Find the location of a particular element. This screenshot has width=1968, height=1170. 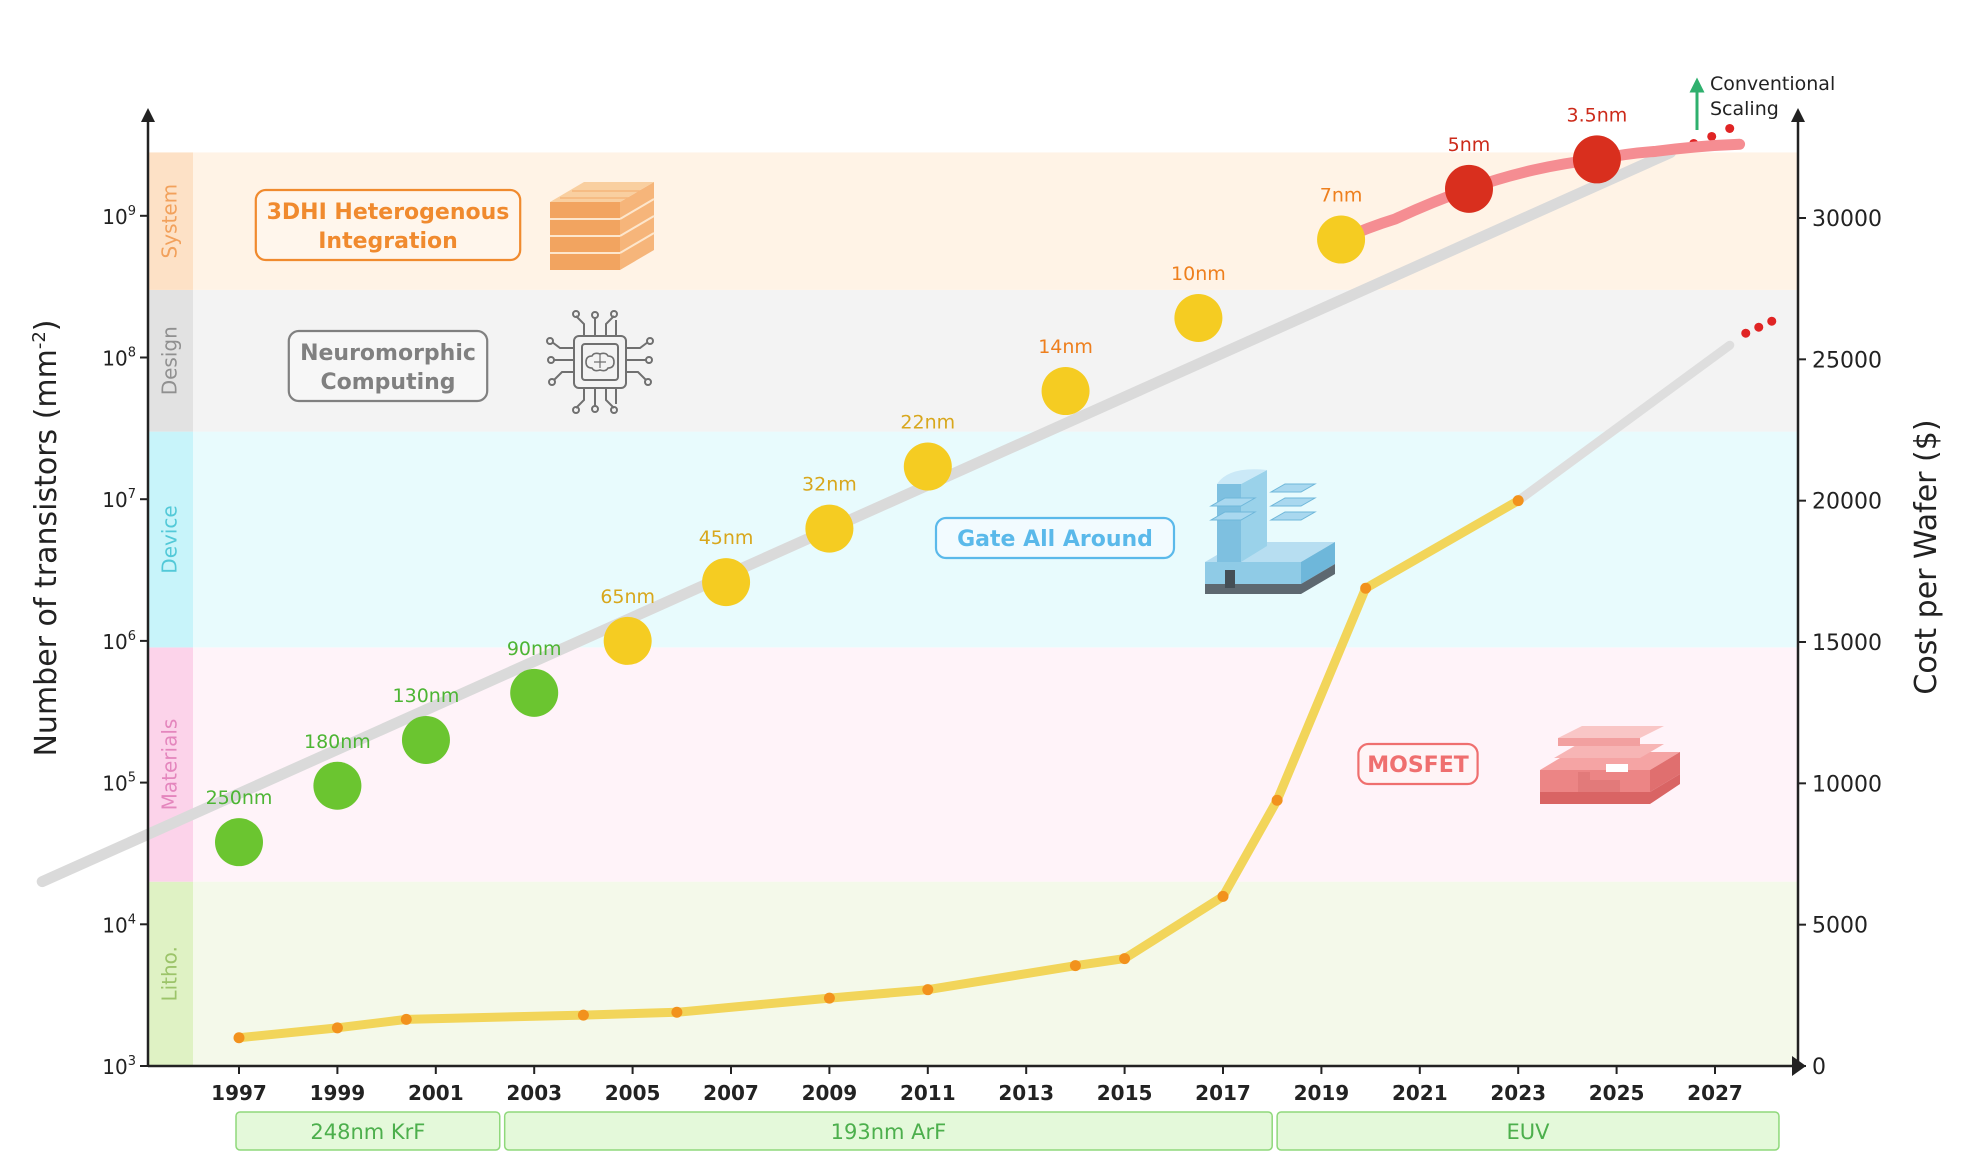

node-3.5nm is located at coordinates (1596, 159).